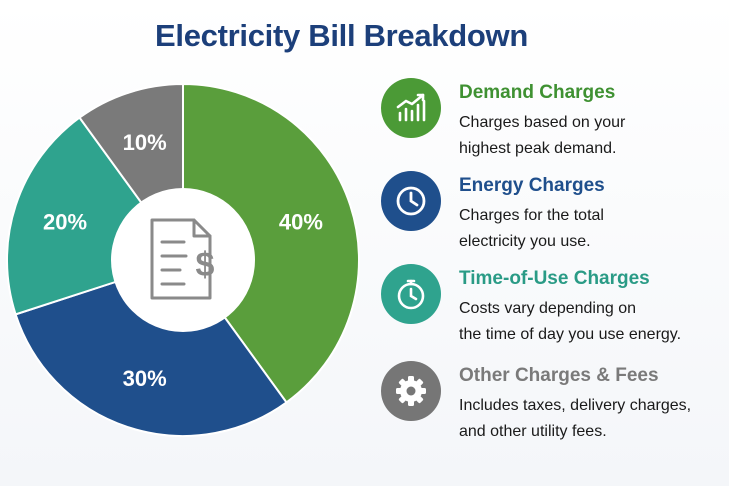 The width and height of the screenshot is (729, 486). I want to click on legend-title: Other Charges & Fees, so click(559, 375).